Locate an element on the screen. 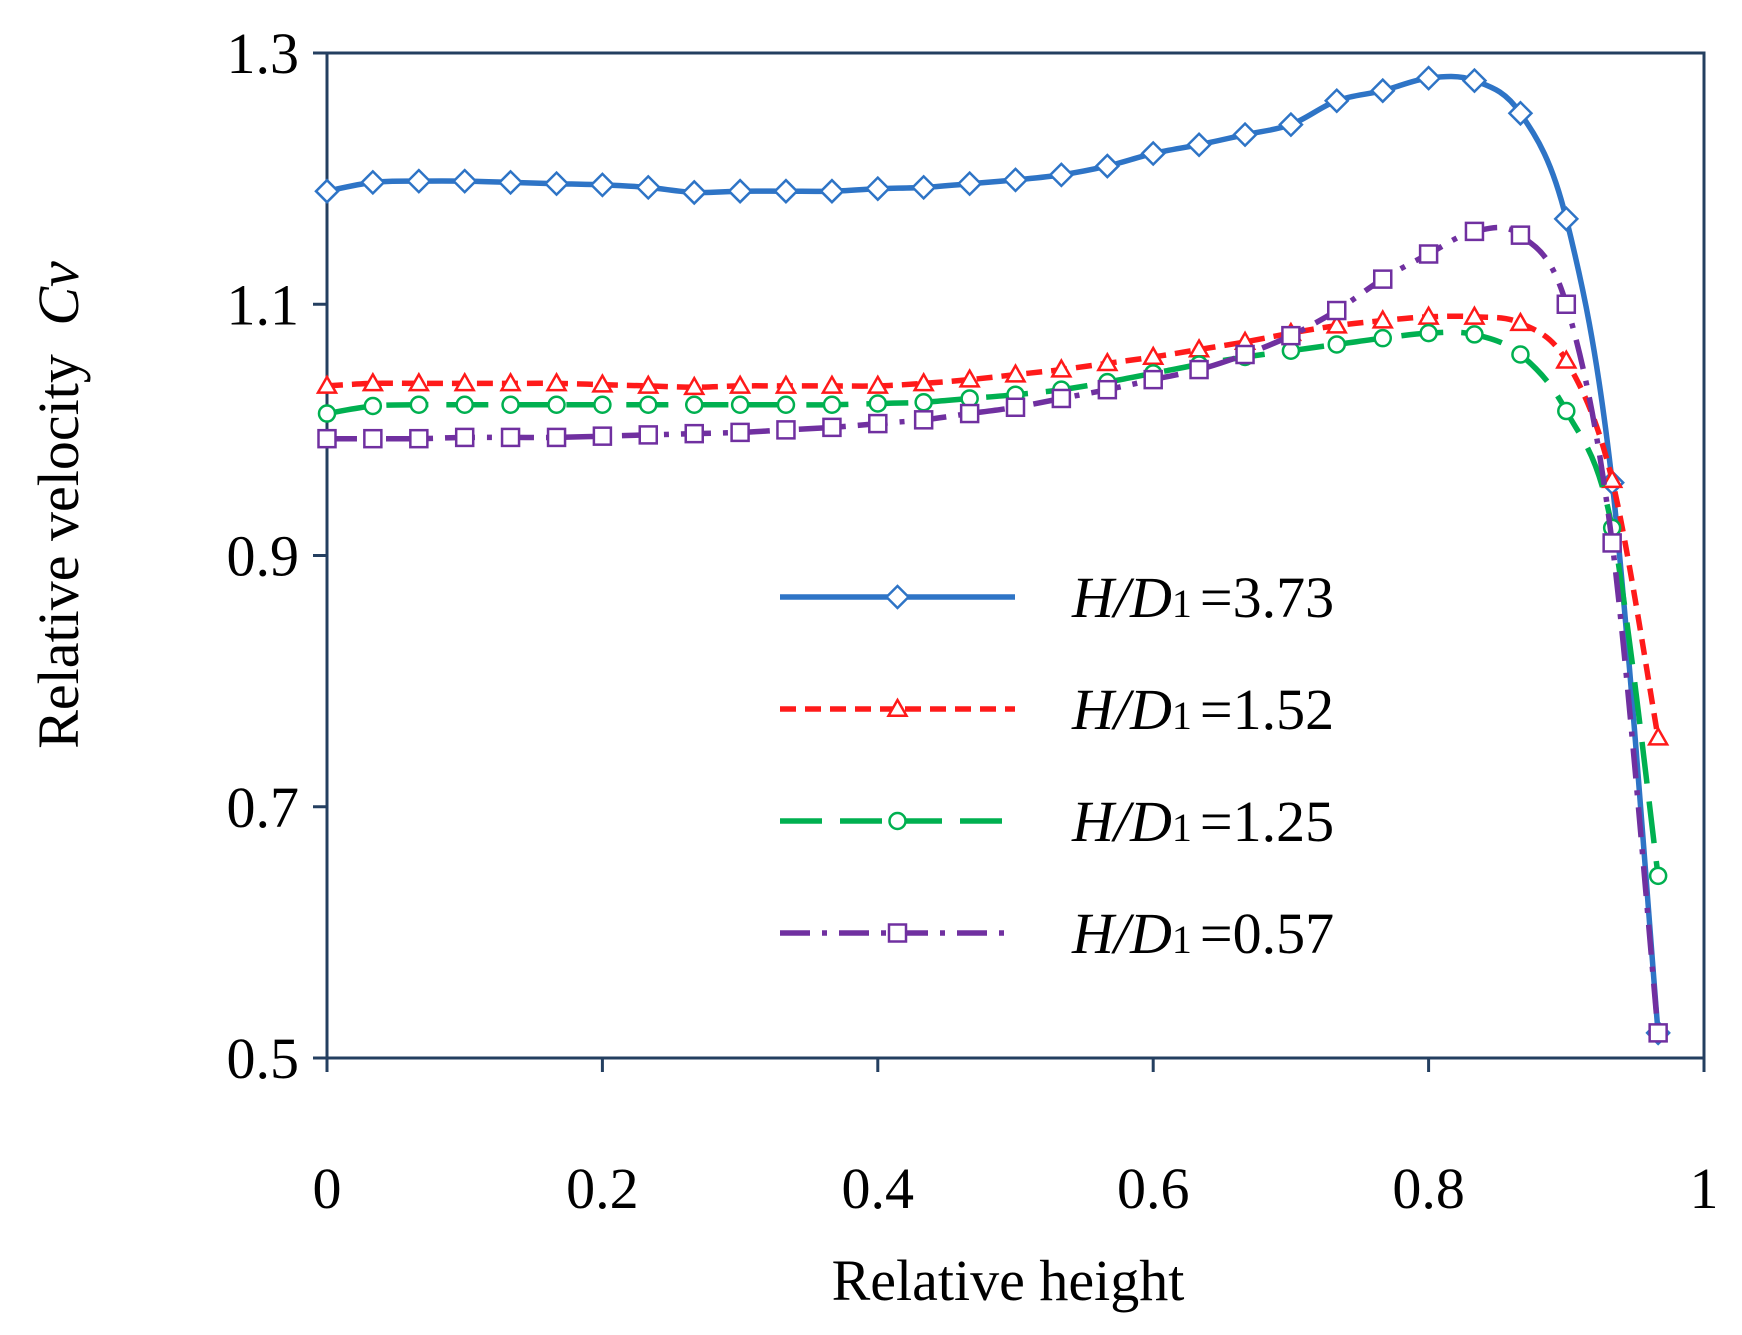 The image size is (1742, 1335). legend-value: =3.73 is located at coordinates (1267, 597).